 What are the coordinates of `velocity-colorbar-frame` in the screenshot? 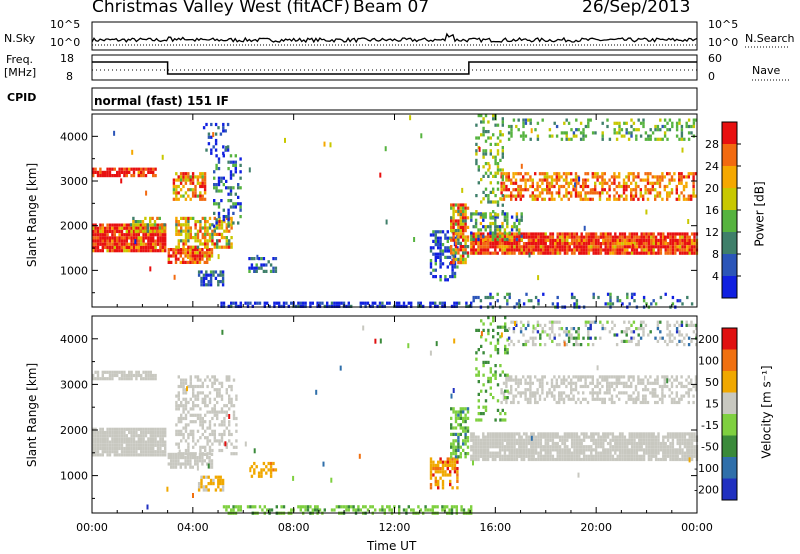 It's located at (729, 414).